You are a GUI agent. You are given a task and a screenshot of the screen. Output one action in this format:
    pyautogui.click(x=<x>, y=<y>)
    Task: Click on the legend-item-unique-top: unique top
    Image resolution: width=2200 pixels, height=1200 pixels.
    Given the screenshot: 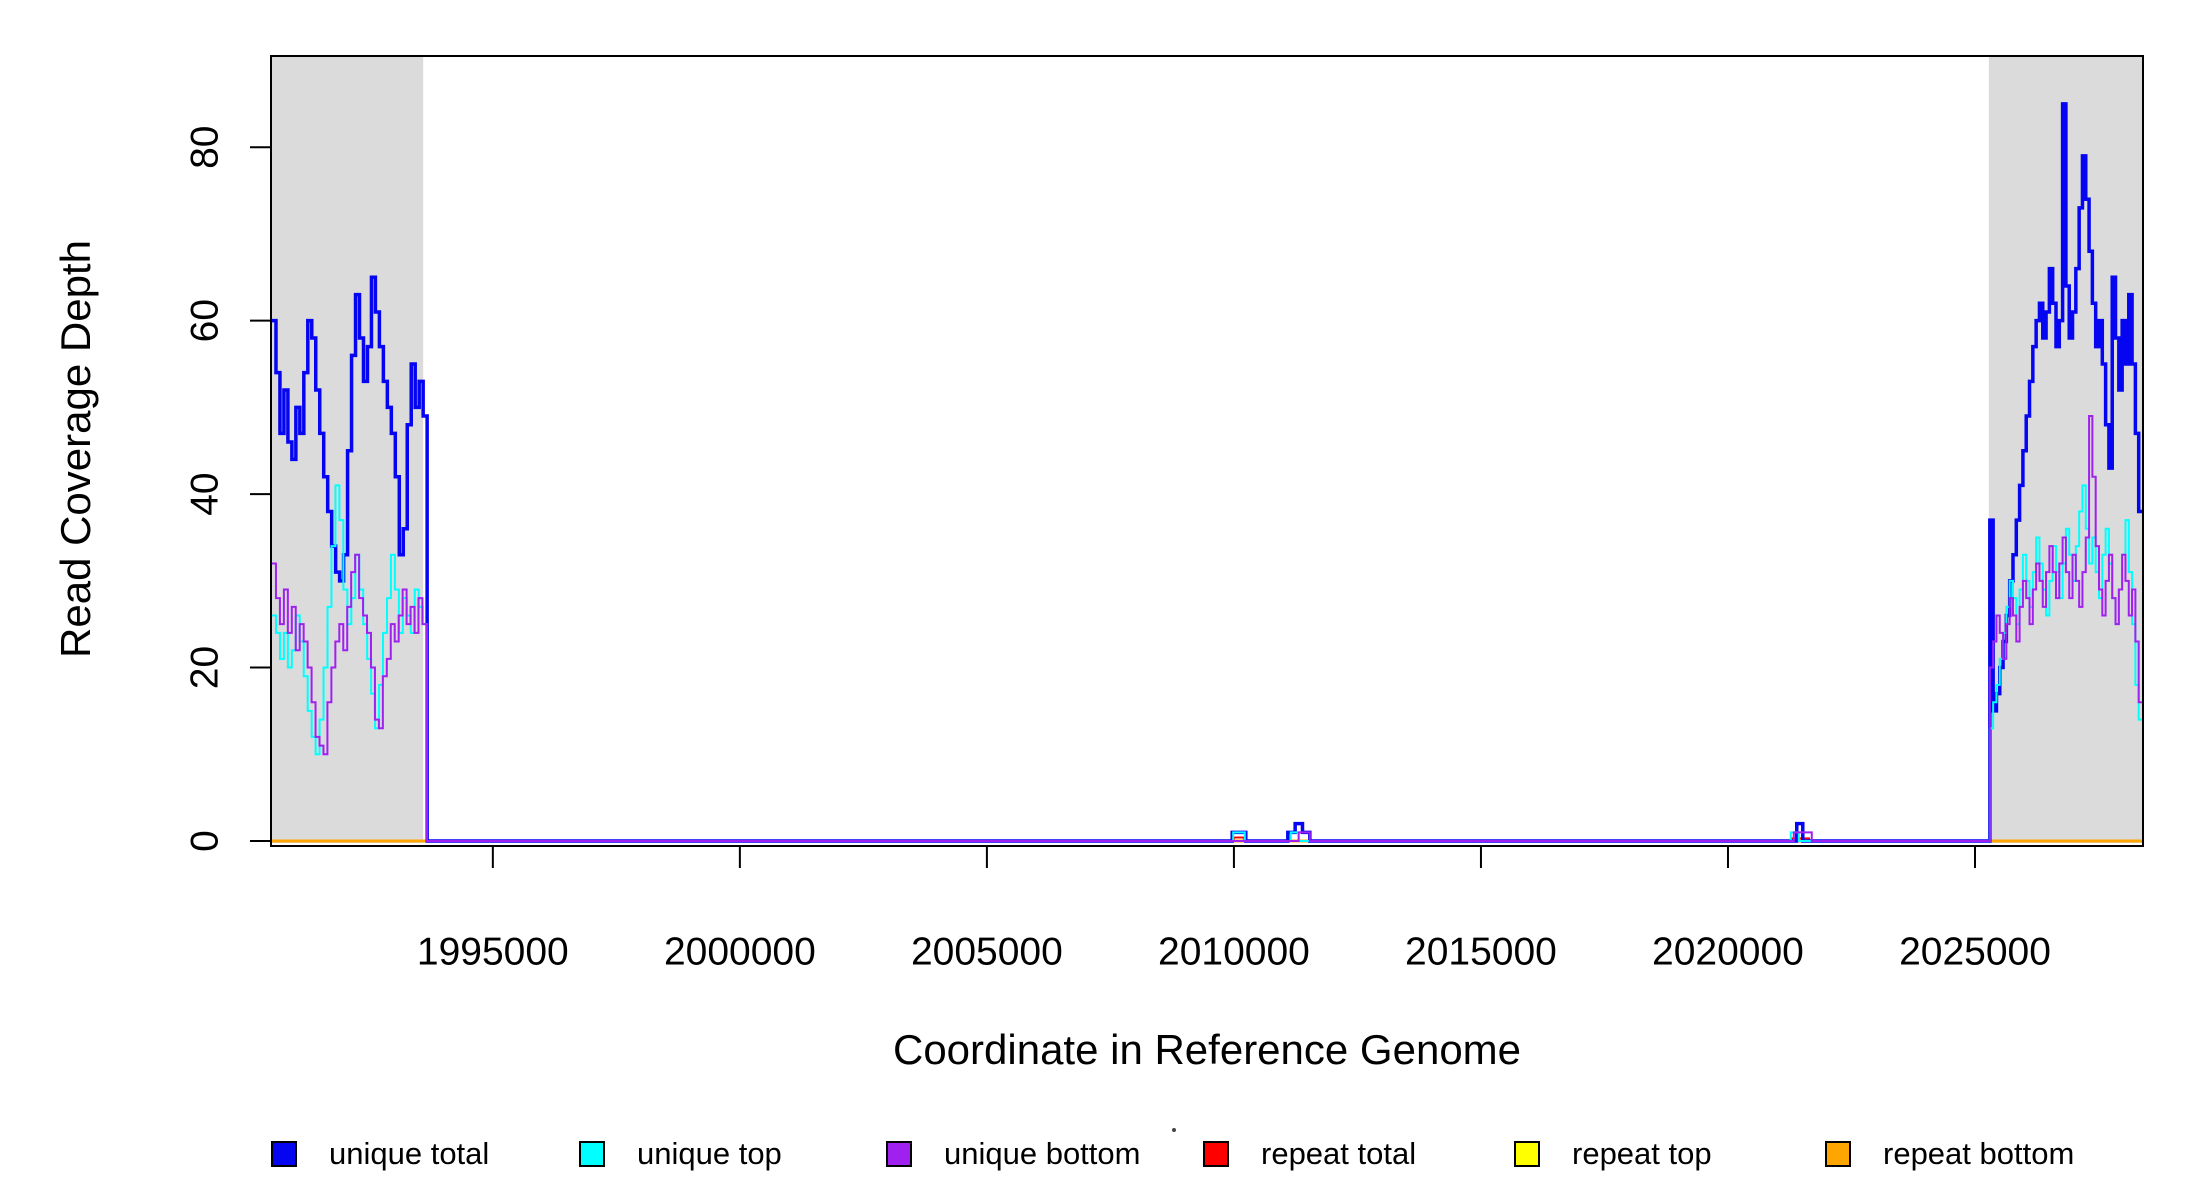 What is the action you would take?
    pyautogui.click(x=680, y=1154)
    